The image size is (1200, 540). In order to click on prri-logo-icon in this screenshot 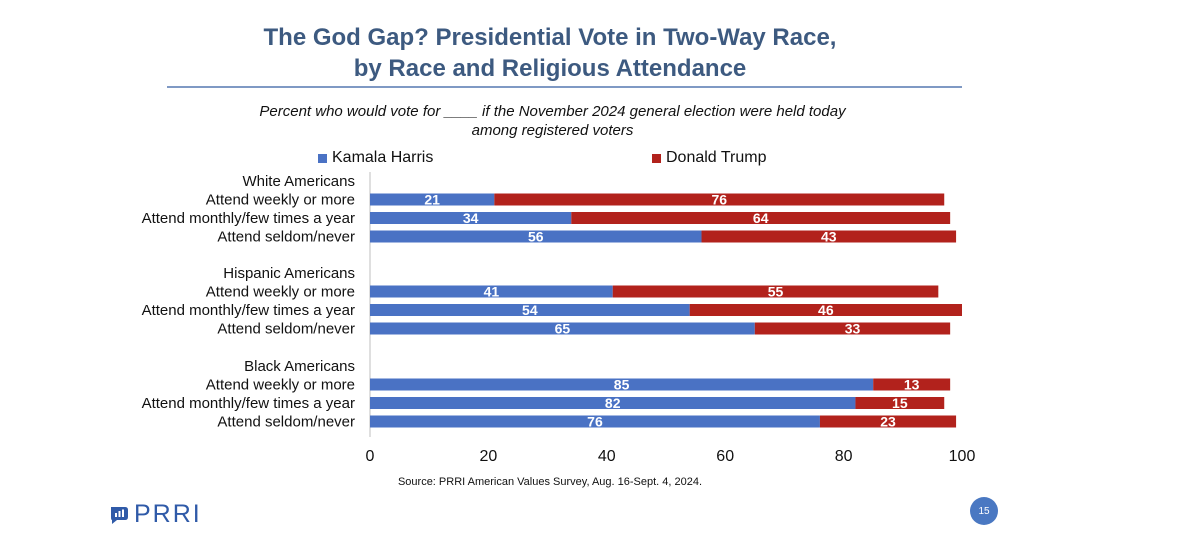, I will do `click(119, 515)`.